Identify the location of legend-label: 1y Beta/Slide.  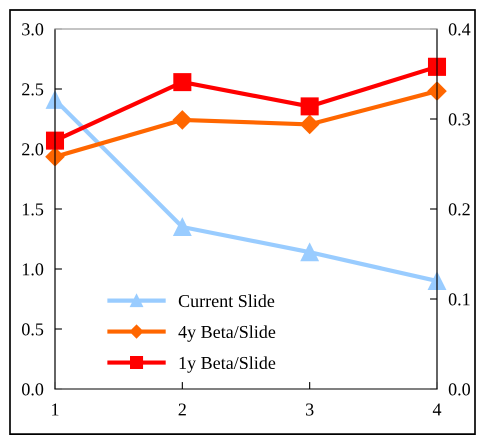
(228, 364).